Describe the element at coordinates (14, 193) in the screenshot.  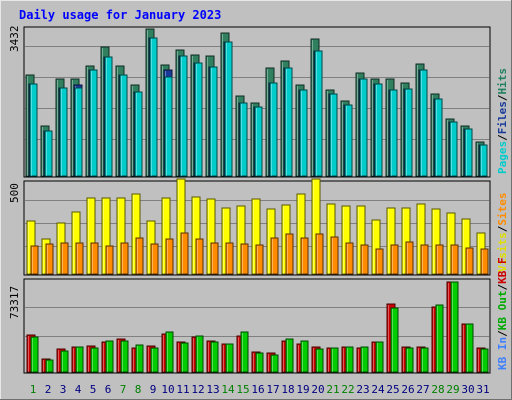
I see `panel-2-max-label: 500` at that location.